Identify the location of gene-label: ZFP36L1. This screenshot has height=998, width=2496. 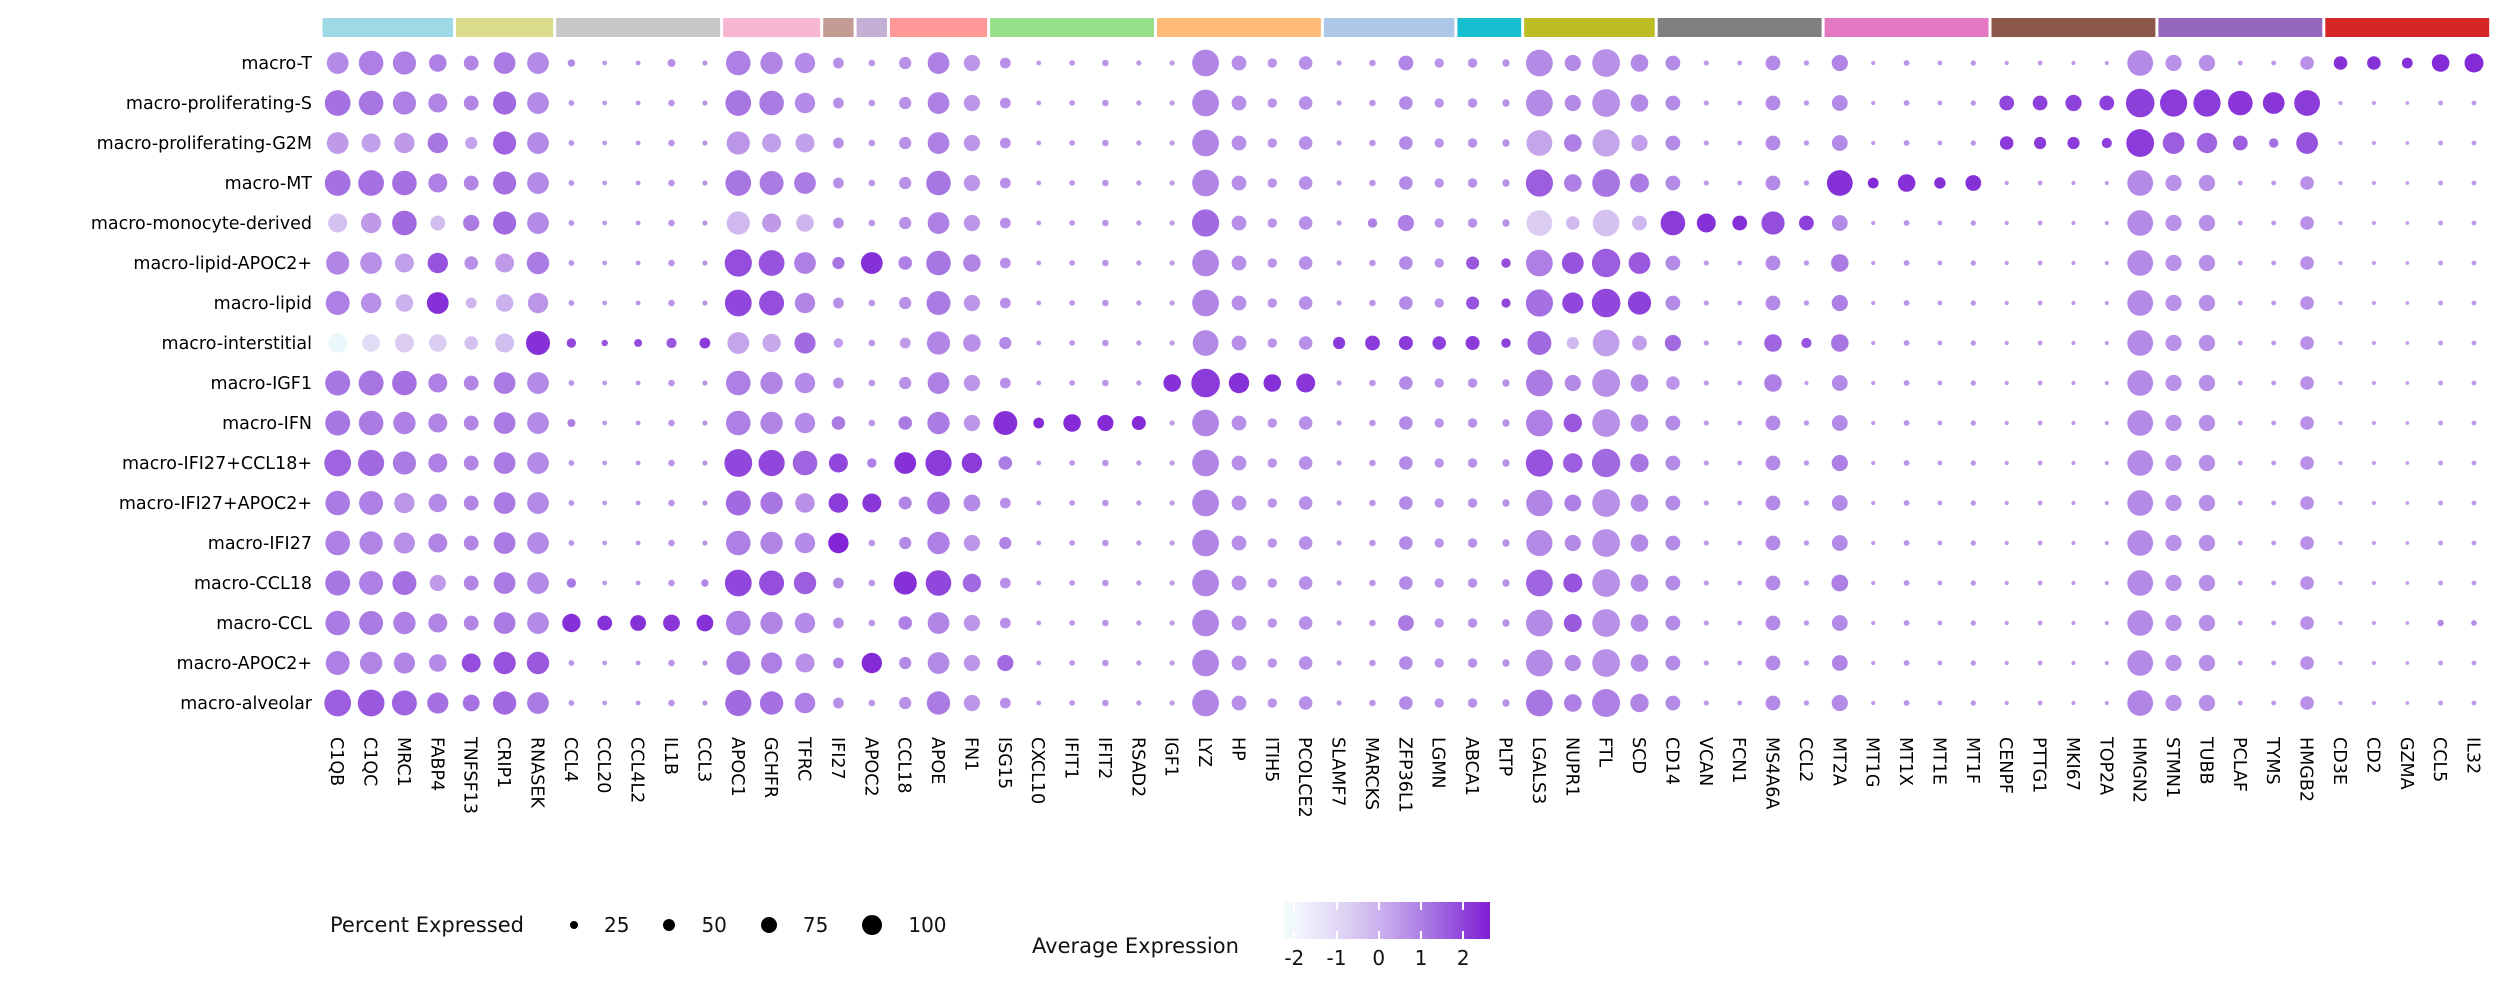
(1404, 775).